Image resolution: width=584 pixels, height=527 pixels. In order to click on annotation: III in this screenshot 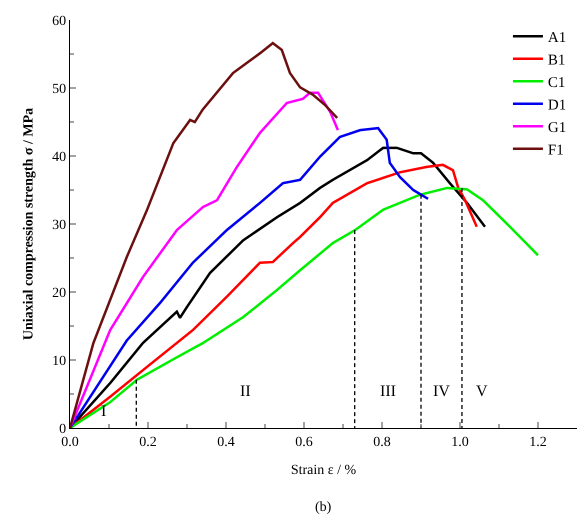, I will do `click(388, 391)`.